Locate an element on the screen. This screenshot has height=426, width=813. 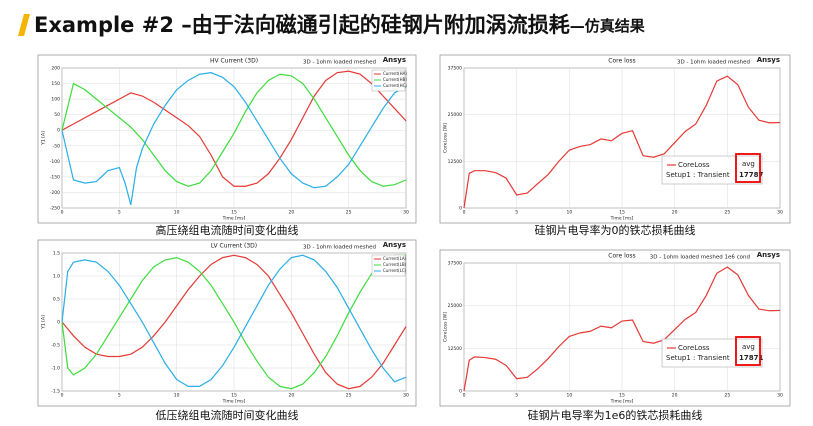
stat-value: 17871 is located at coordinates (751, 358).